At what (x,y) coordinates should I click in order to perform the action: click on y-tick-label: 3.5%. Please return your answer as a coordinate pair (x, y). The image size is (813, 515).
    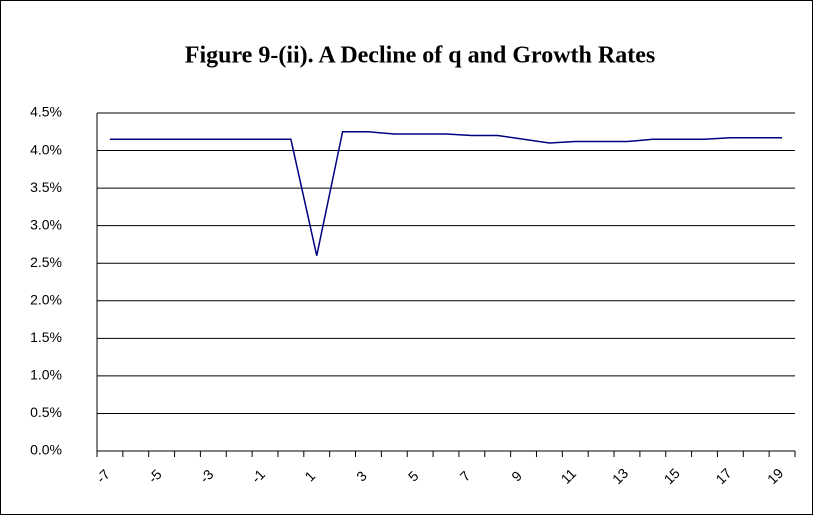
    Looking at the image, I should click on (46, 187).